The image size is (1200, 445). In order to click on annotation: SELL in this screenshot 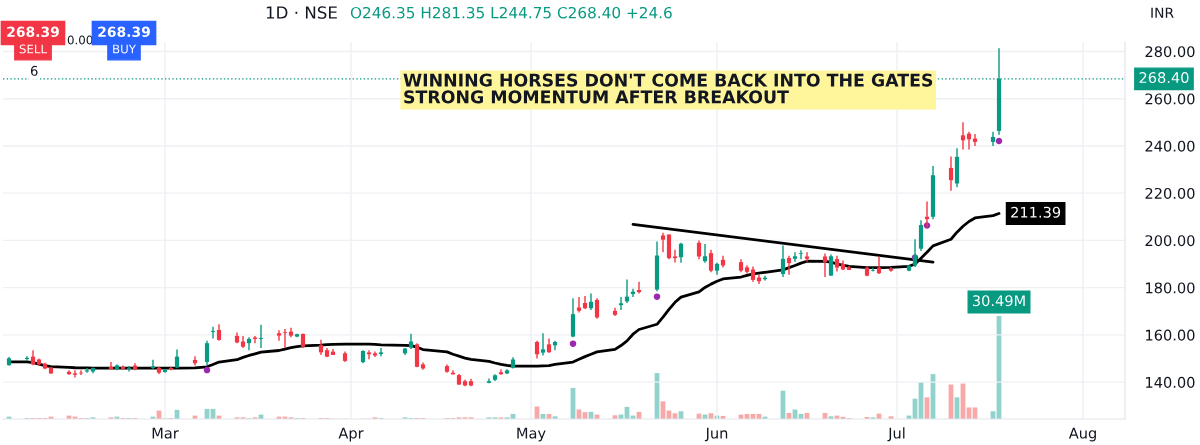, I will do `click(33, 49)`.